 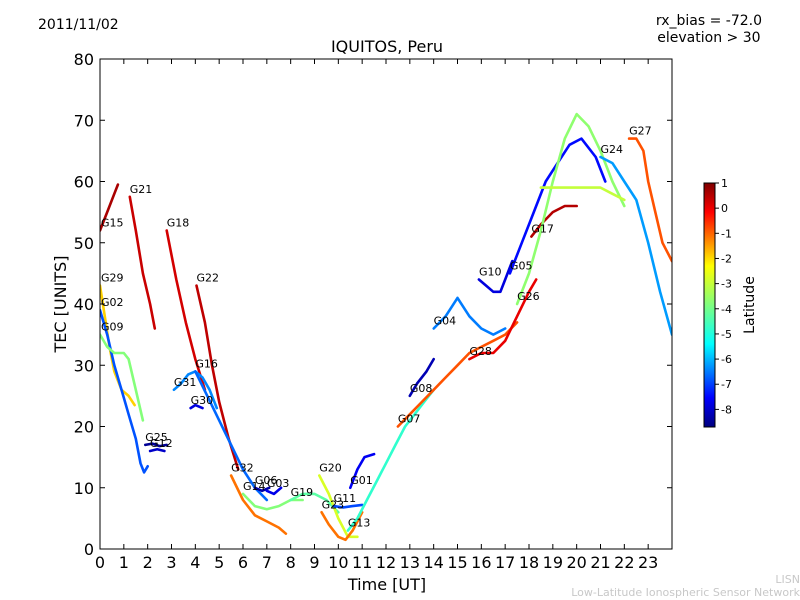 I want to click on x-tick-label: 0, so click(x=100, y=562).